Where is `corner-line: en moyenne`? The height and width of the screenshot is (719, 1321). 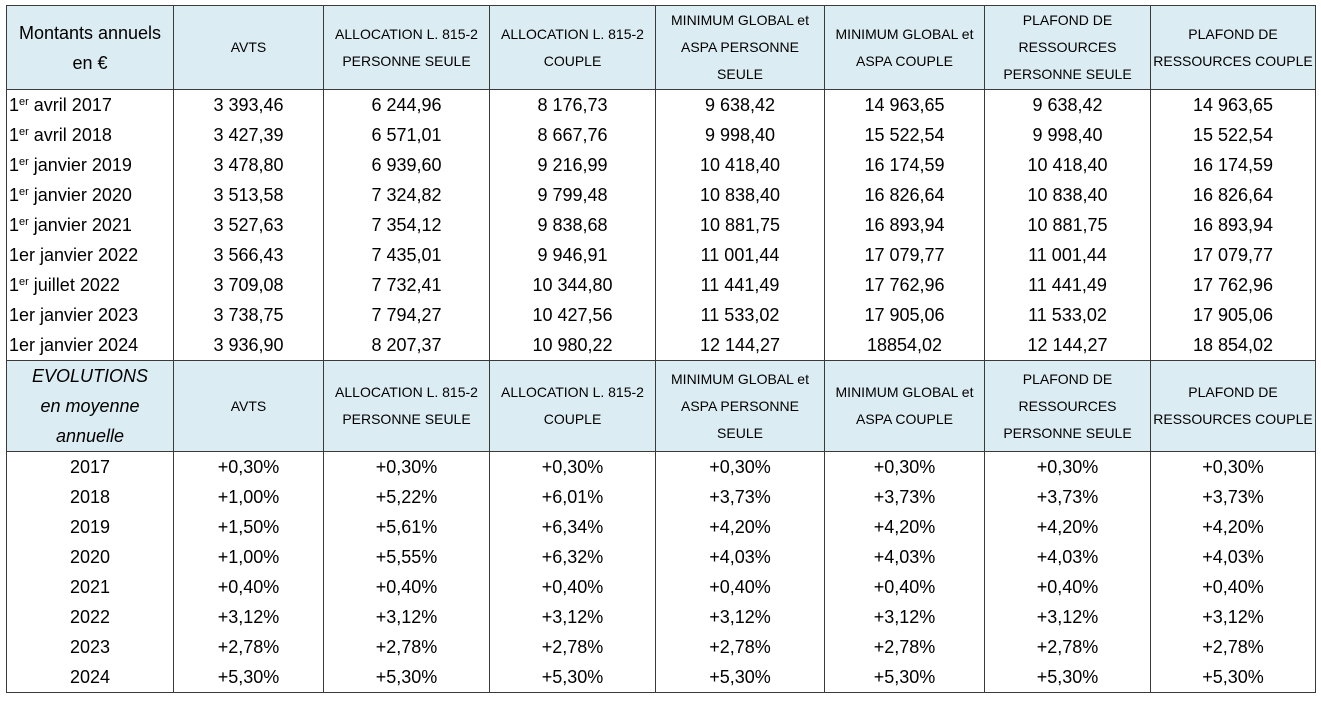
corner-line: en moyenne is located at coordinates (90, 406).